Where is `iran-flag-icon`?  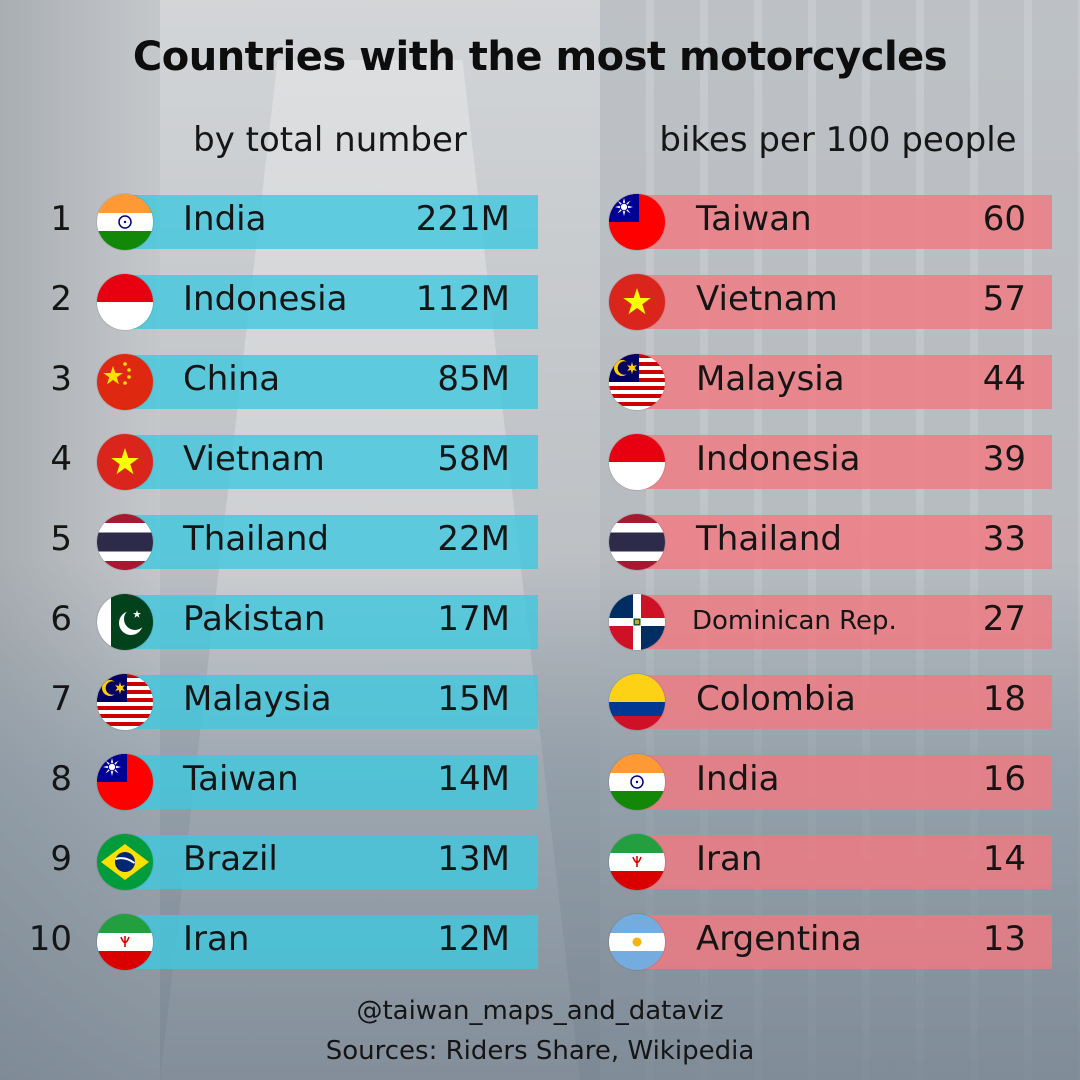
iran-flag-icon is located at coordinates (125, 942).